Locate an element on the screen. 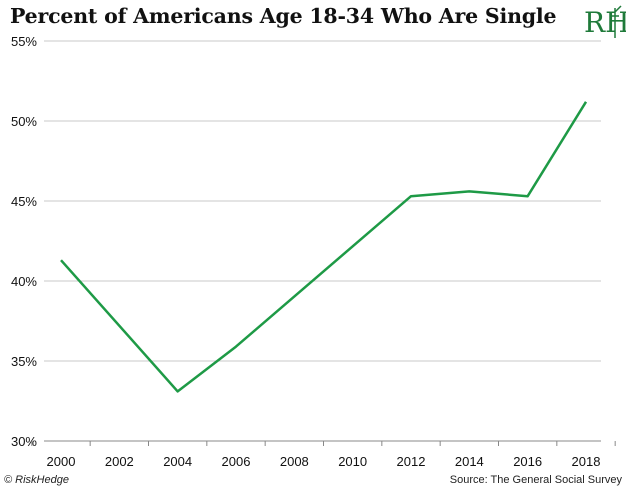  riskhedge-logo: RH is located at coordinates (605, 22).